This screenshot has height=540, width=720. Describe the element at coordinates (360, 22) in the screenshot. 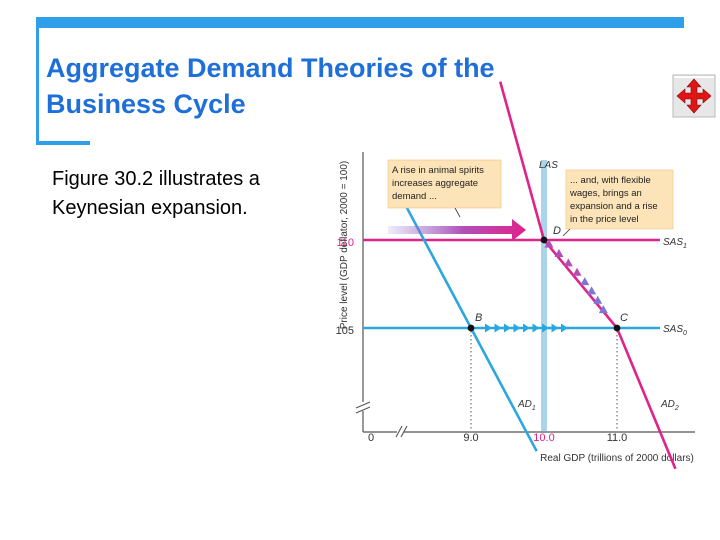

I see `frame-top-bar` at that location.